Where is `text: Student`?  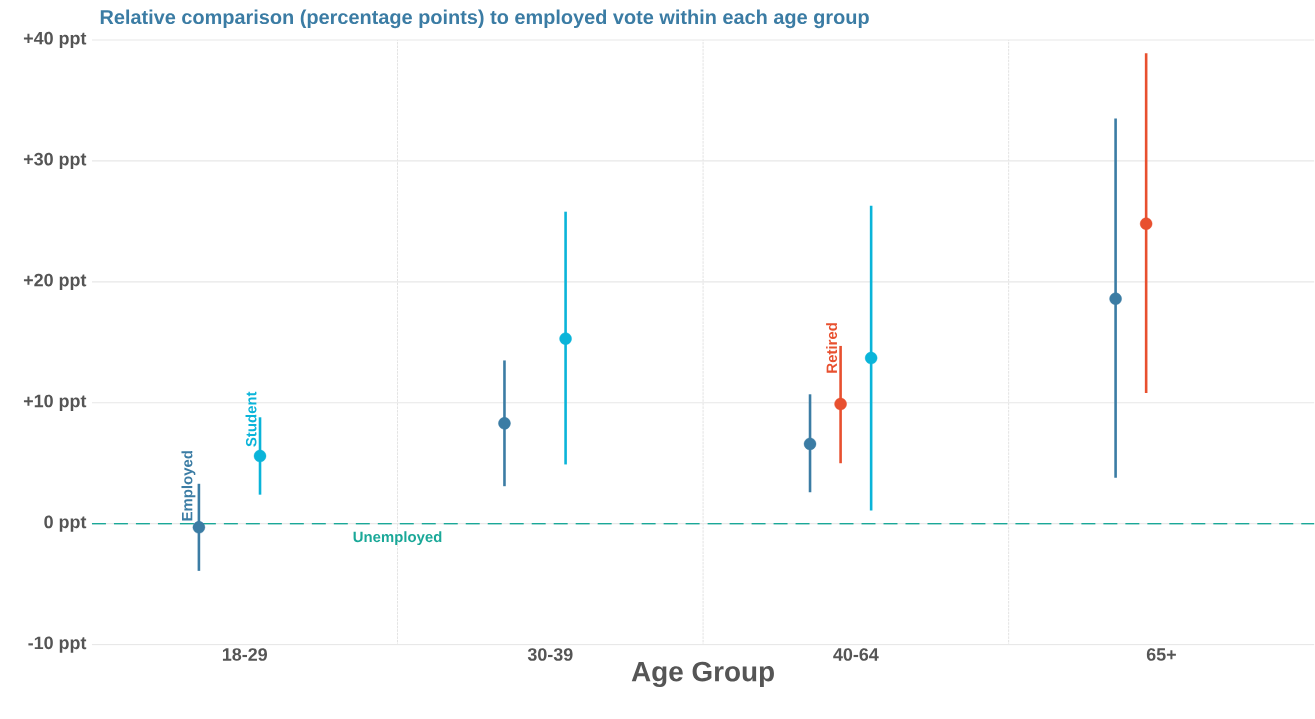
text: Student is located at coordinates (251, 419).